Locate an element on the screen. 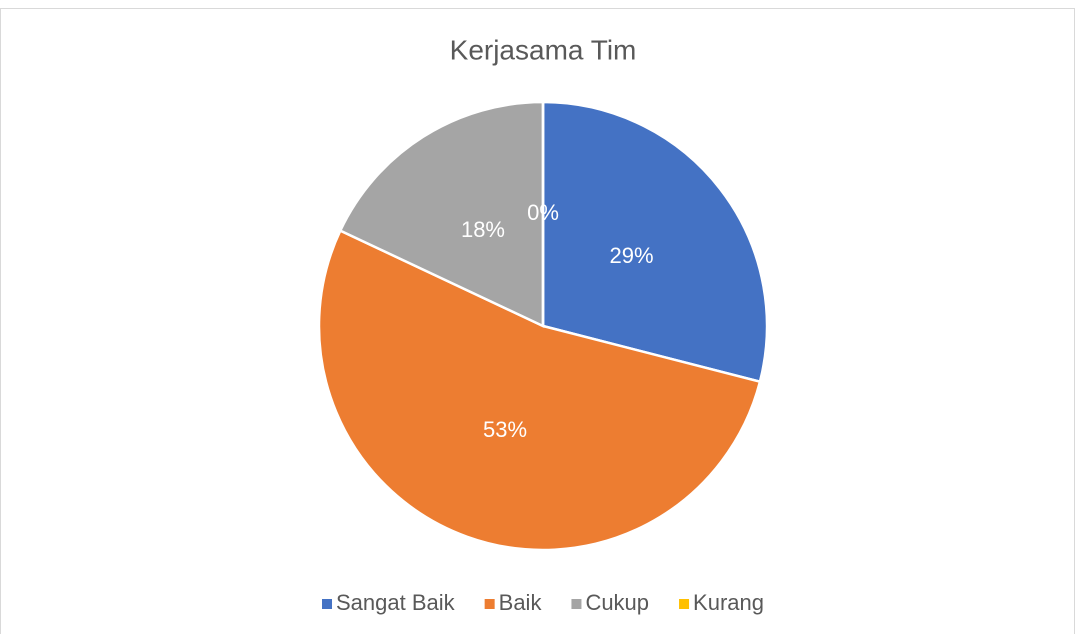 The height and width of the screenshot is (634, 1076). data-label: 53% is located at coordinates (505, 429).